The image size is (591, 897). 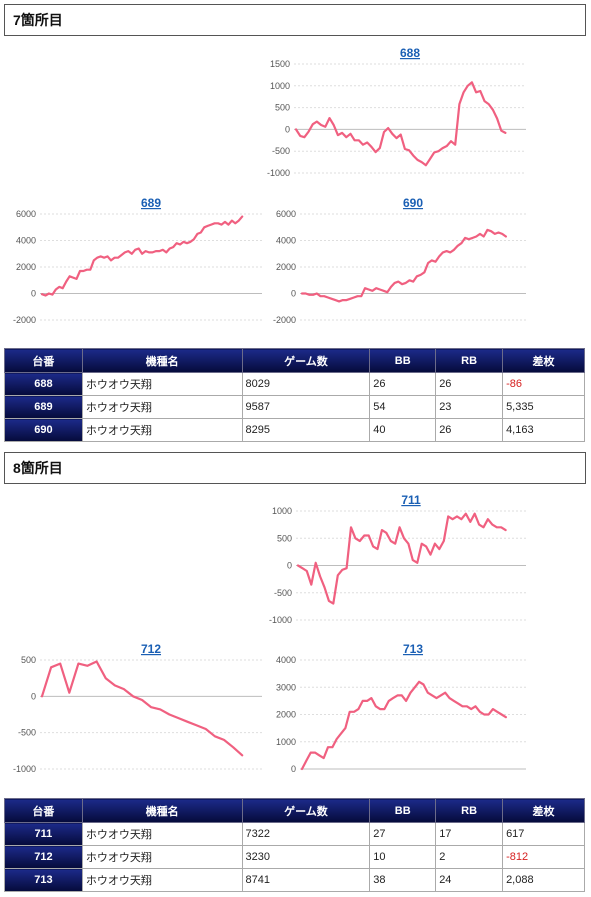 What do you see at coordinates (306, 880) in the screenshot?
I see `game-count: 8741` at bounding box center [306, 880].